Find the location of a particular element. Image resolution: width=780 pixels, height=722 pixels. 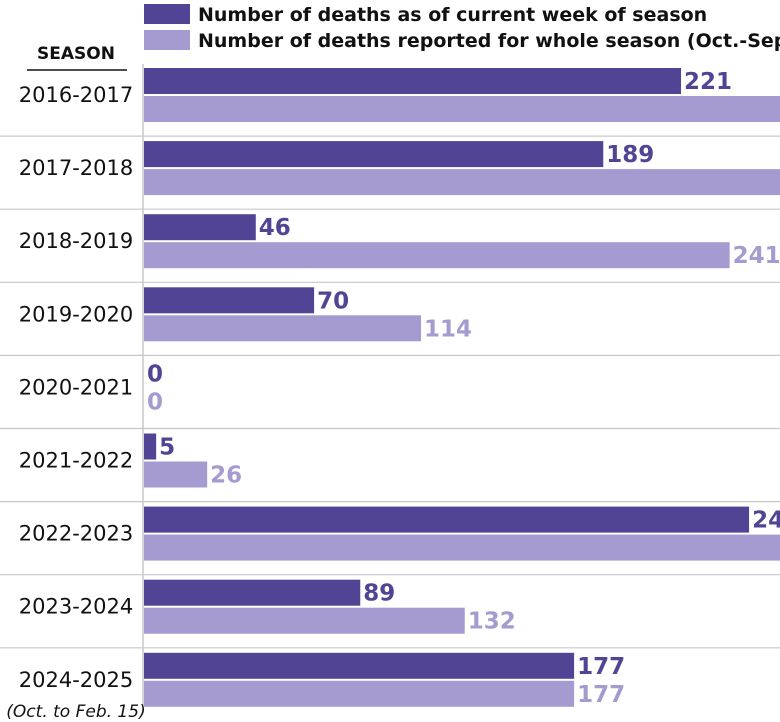

row-2023-2024: 2023-2024 89 132 is located at coordinates (390, 614).